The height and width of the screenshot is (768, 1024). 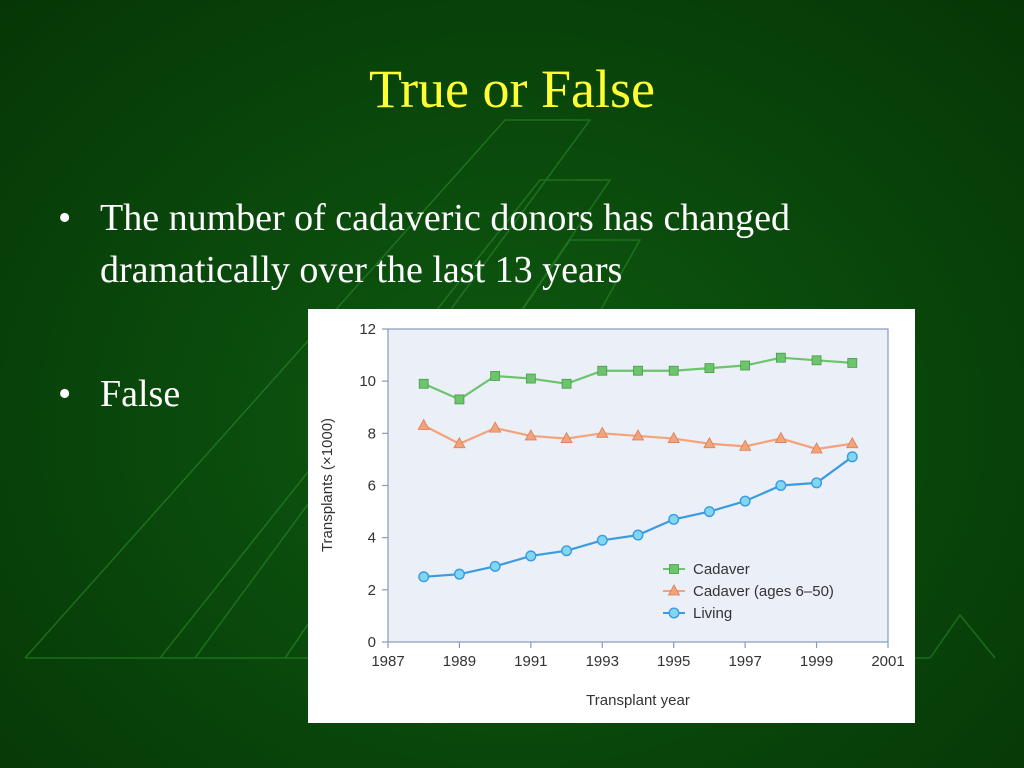 What do you see at coordinates (744, 661) in the screenshot?
I see `x-tick-label: 1997` at bounding box center [744, 661].